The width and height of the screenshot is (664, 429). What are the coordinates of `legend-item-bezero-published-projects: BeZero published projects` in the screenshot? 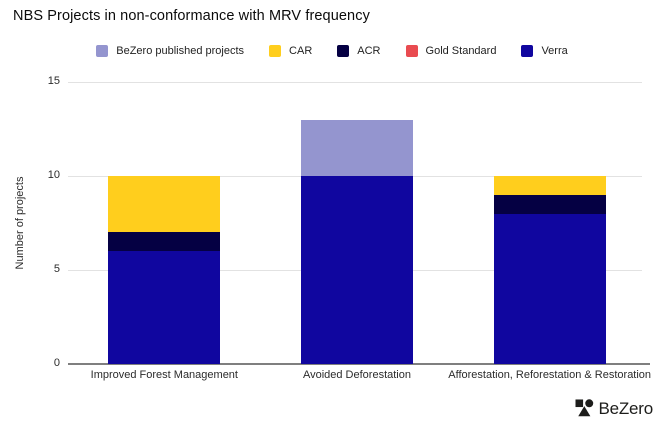 It's located at (170, 51).